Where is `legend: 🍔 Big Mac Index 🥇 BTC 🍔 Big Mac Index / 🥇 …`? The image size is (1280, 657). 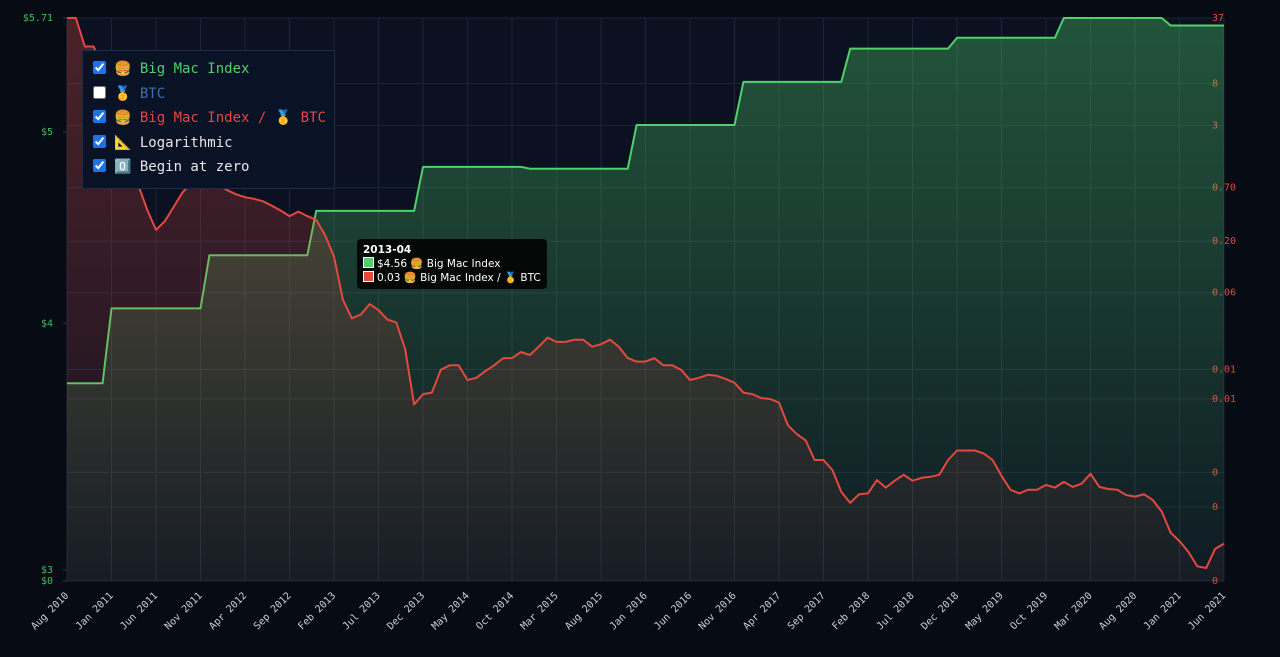
legend: 🍔 Big Mac Index 🥇 BTC 🍔 Big Mac Index / 🥇 … is located at coordinates (208, 119).